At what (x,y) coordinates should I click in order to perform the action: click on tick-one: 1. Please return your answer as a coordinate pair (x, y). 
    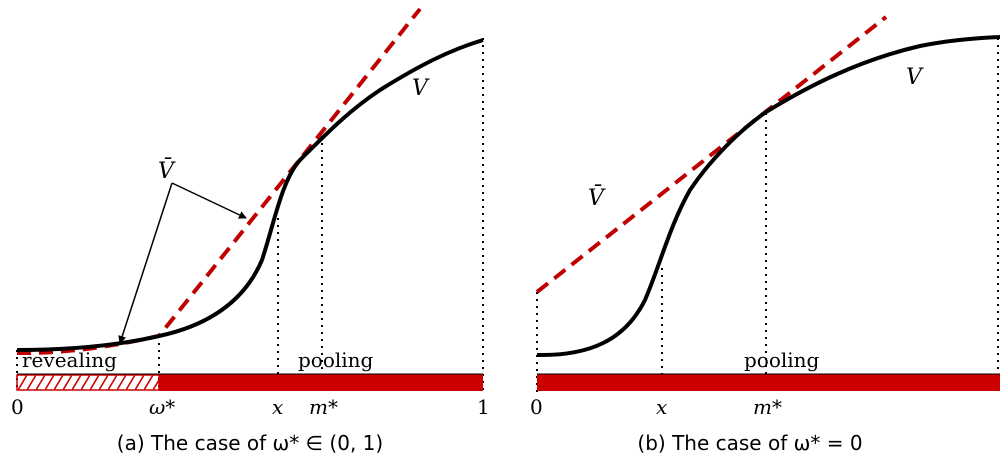
    Looking at the image, I should click on (483, 407).